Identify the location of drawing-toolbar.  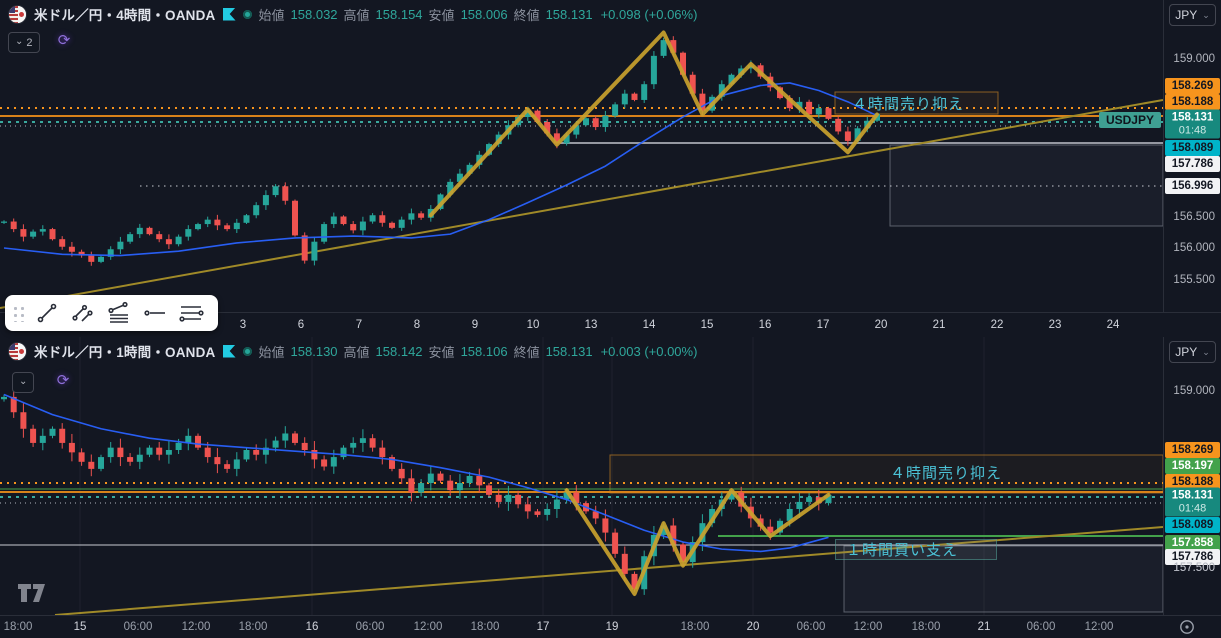
(111, 313).